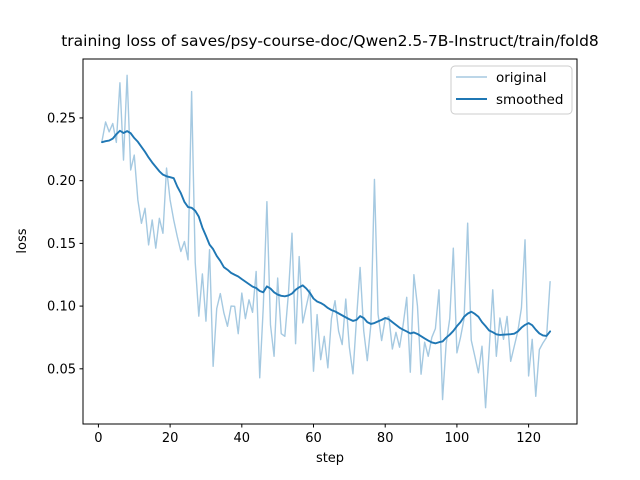 This screenshot has height=480, width=640. I want to click on x-axis-label: step, so click(330, 458).